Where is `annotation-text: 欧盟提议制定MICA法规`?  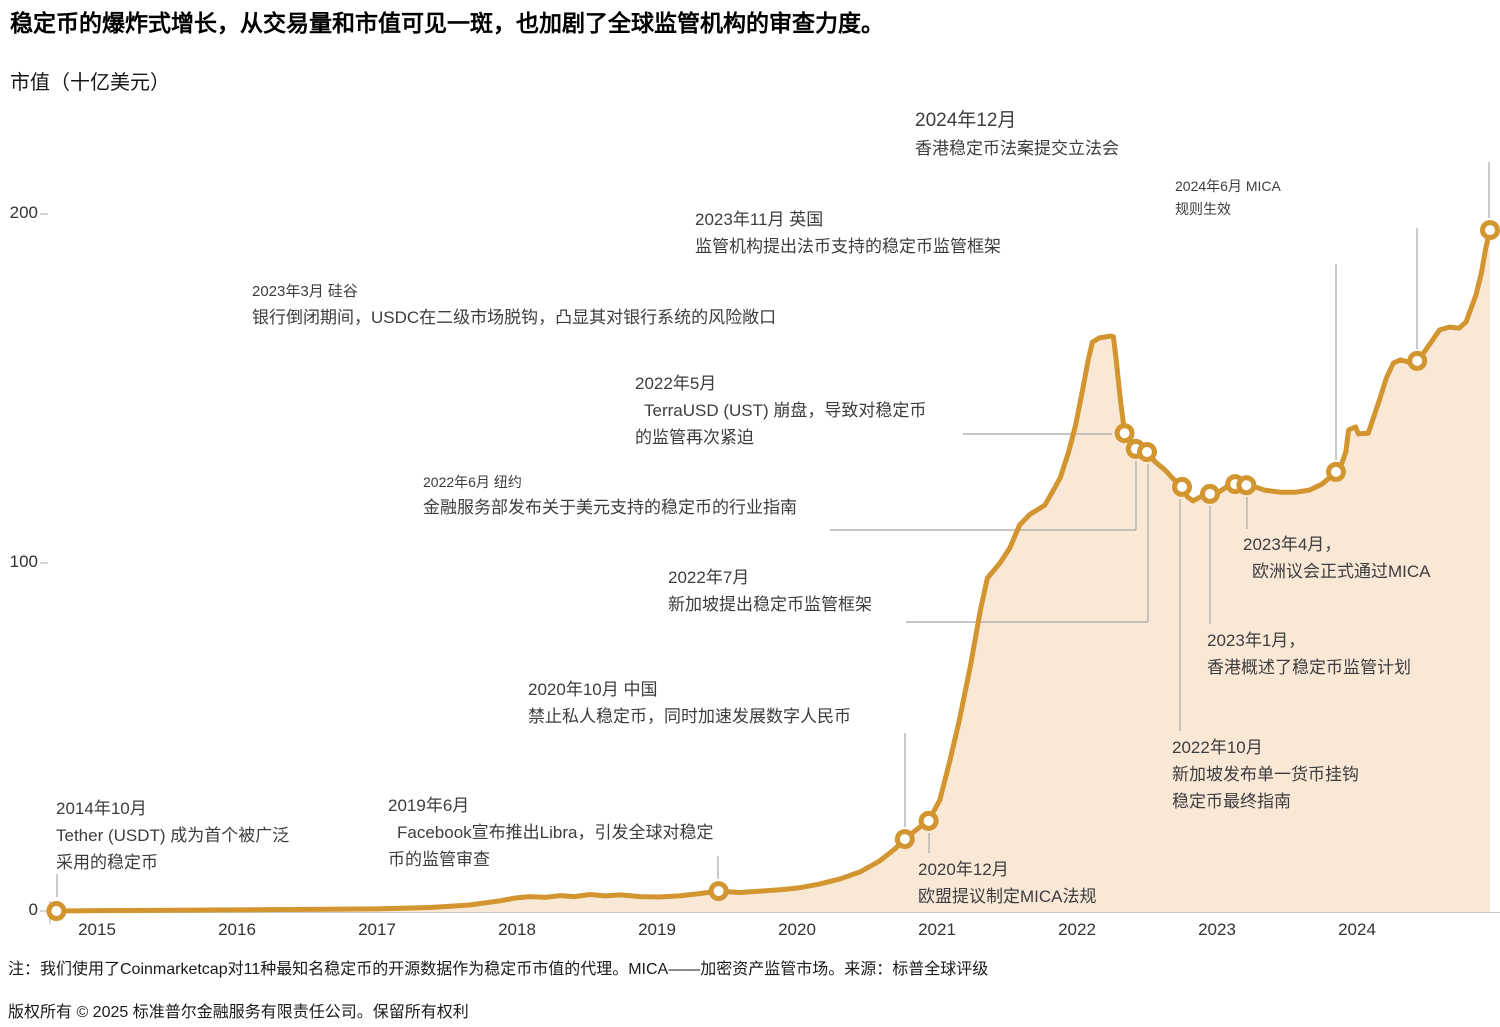
annotation-text: 欧盟提议制定MICA法规 is located at coordinates (1007, 896).